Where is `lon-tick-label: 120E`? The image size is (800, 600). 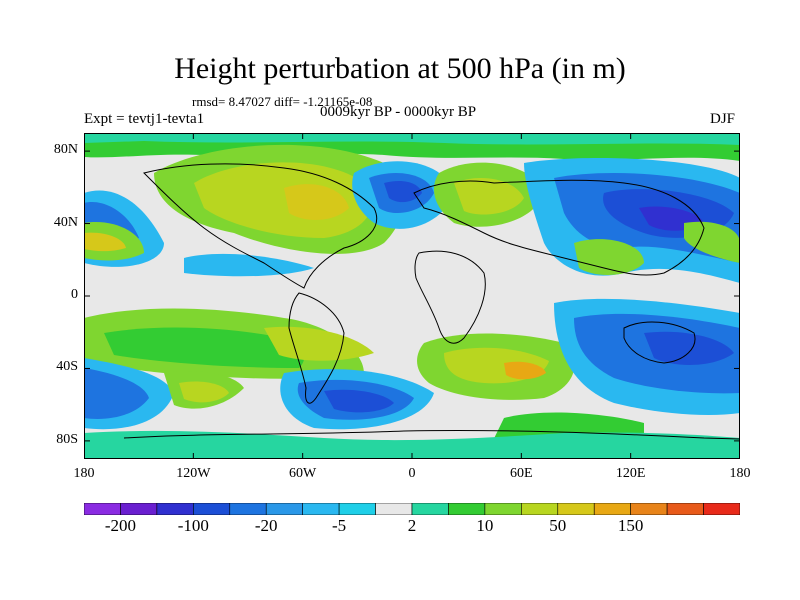
lon-tick-label: 120E is located at coordinates (630, 473).